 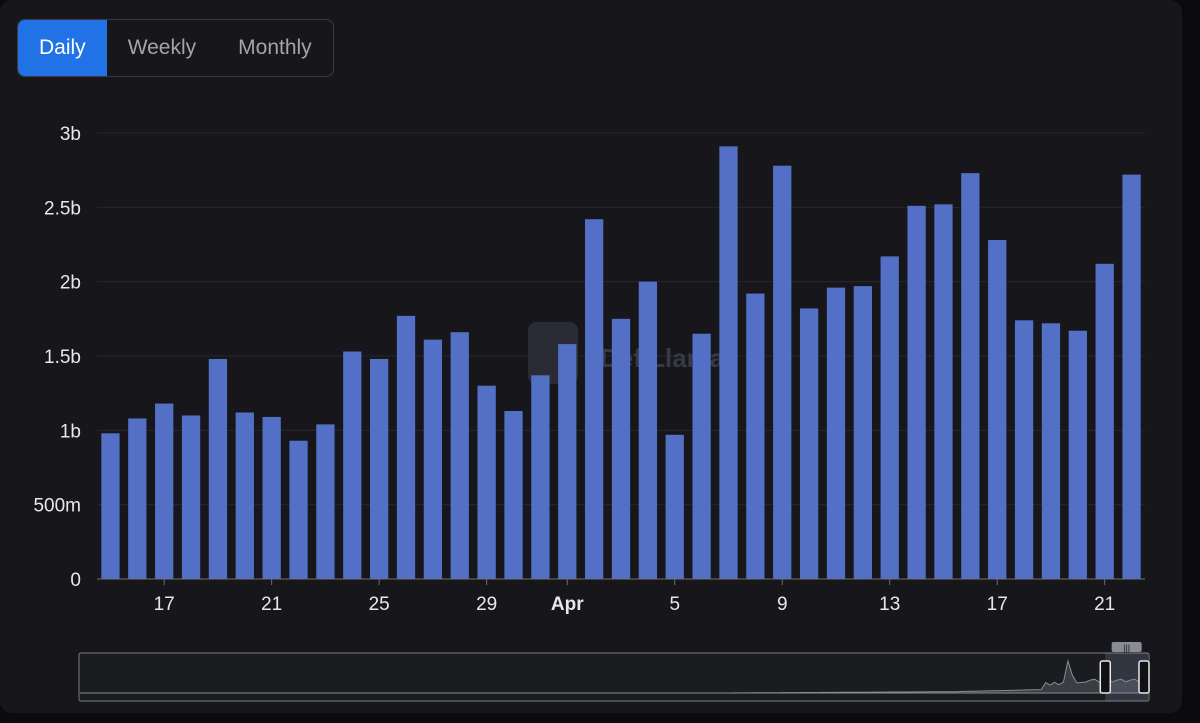 I want to click on y-axis: 0 500m 1b 1.5b 2b 2.5b 3b, so click(x=57, y=357).